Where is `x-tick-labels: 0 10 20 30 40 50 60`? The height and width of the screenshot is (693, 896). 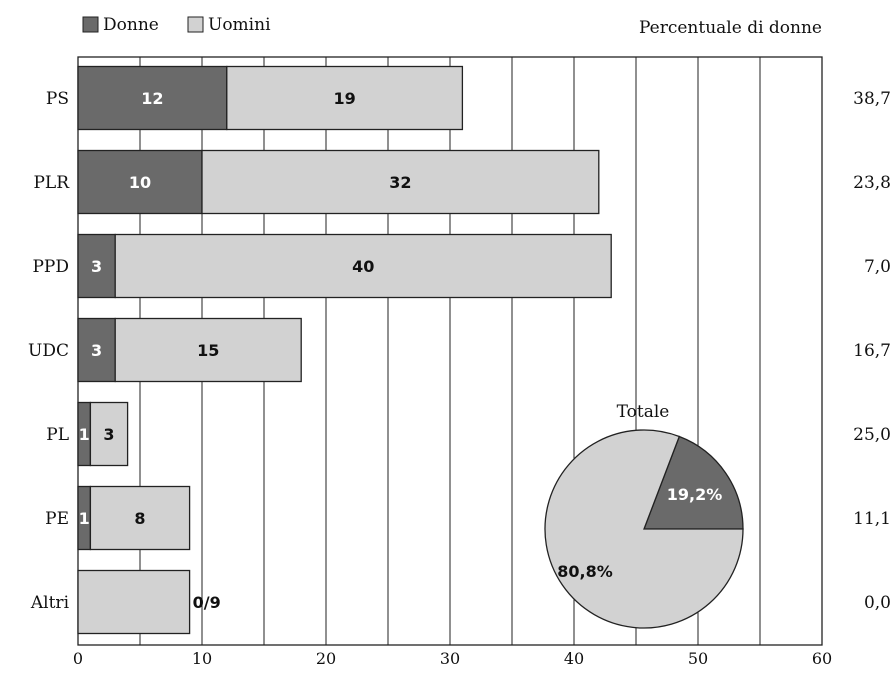 x-tick-labels: 0 10 20 30 40 50 60 is located at coordinates (452, 658).